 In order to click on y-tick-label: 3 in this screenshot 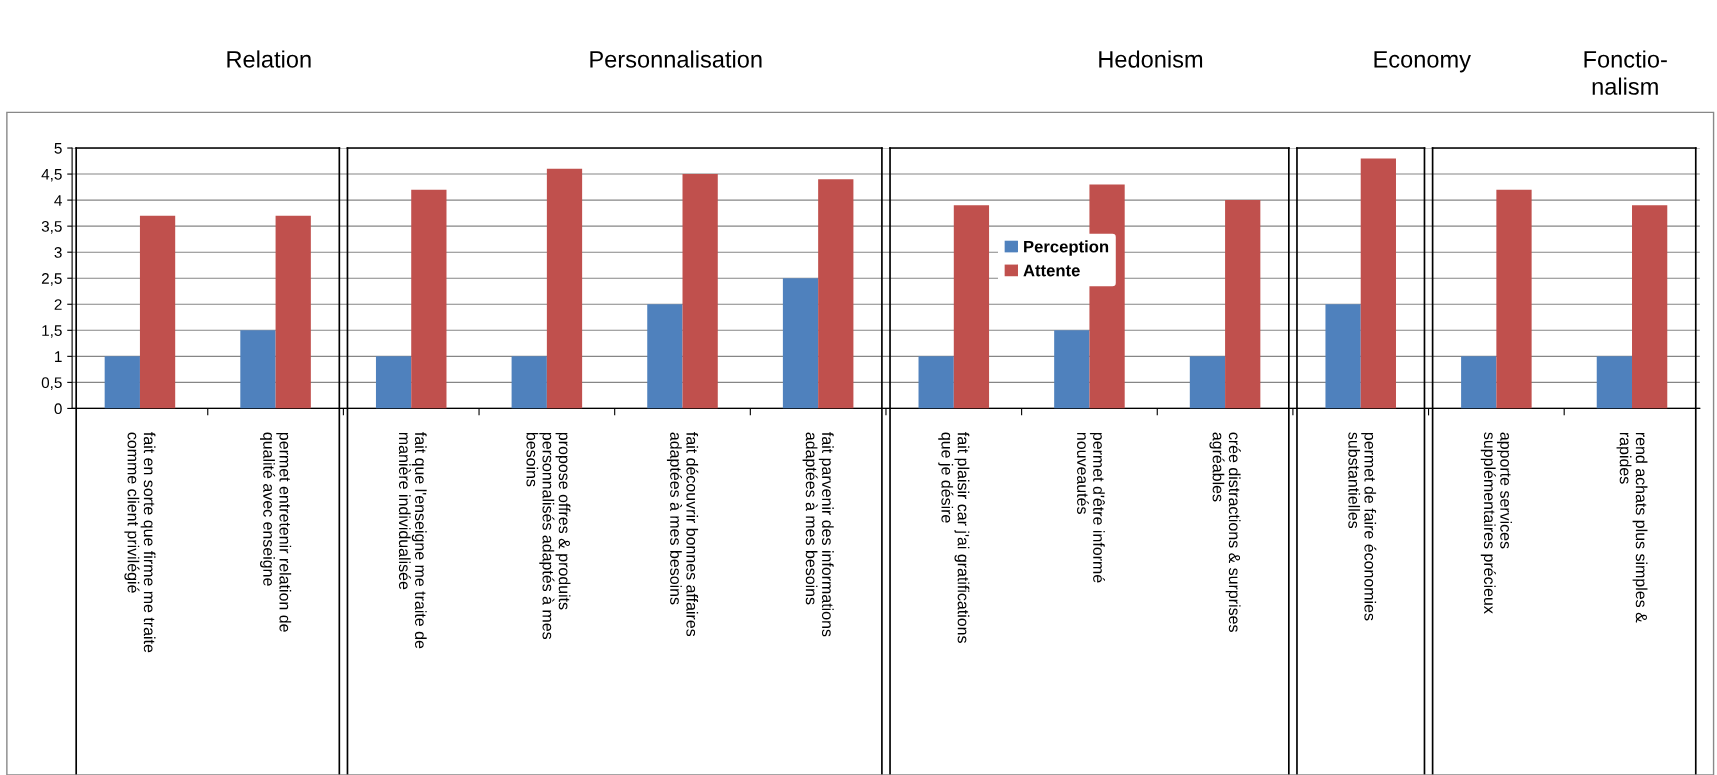, I will do `click(58, 252)`.